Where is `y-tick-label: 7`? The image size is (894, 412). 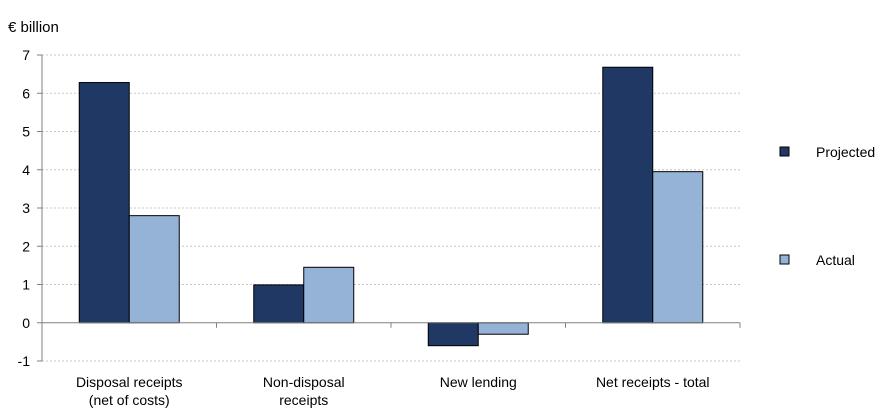
y-tick-label: 7 is located at coordinates (26, 55).